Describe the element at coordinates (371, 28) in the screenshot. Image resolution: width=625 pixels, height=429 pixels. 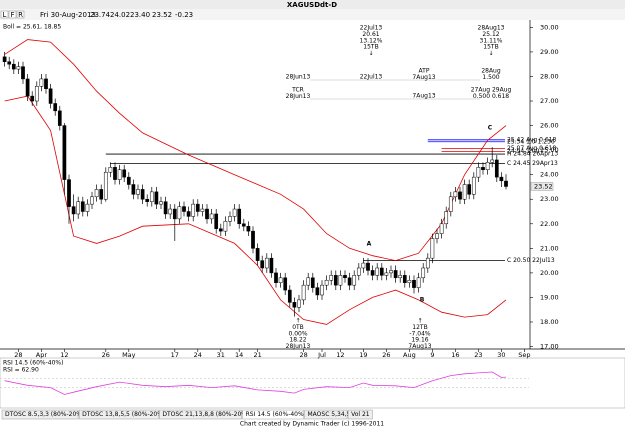
I see `annotation-text: 22Jul13` at that location.